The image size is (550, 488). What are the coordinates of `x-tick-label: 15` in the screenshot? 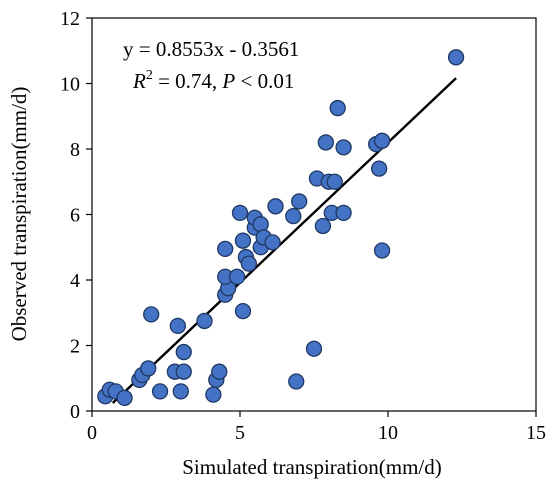 It's located at (536, 433).